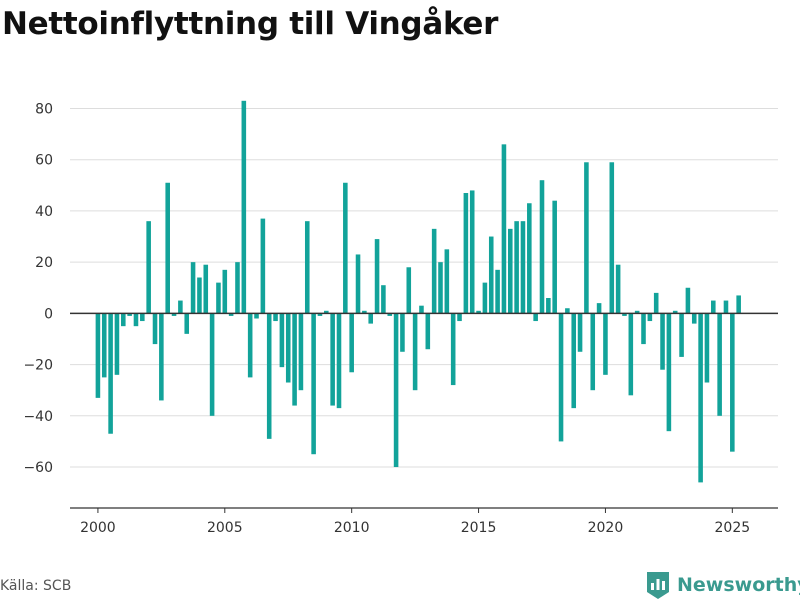 The height and width of the screenshot is (600, 800). I want to click on x-tick-label: 2010, so click(352, 528).